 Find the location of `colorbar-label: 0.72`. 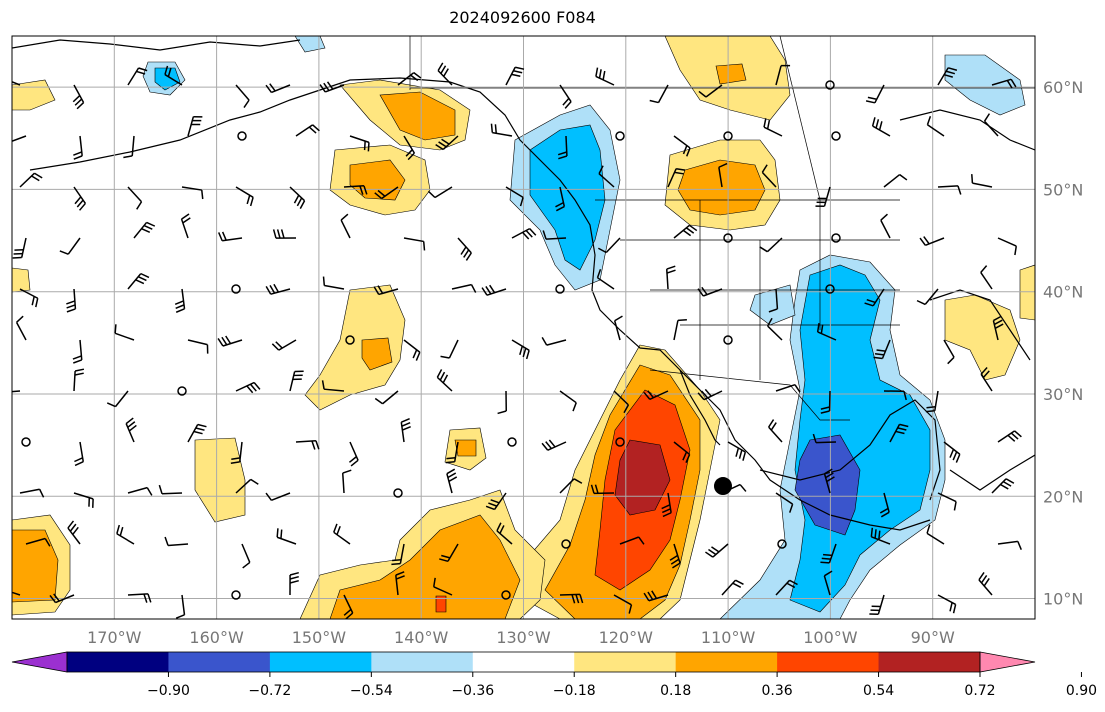

colorbar-label: 0.72 is located at coordinates (979, 691).